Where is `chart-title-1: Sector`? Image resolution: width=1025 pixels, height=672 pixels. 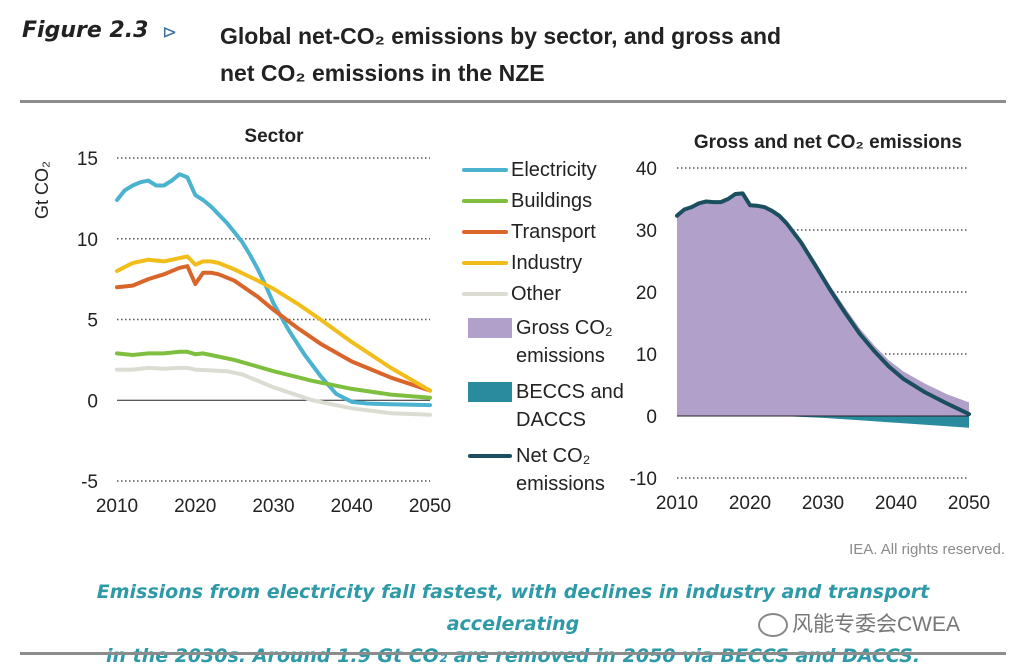 chart-title-1: Sector is located at coordinates (274, 136).